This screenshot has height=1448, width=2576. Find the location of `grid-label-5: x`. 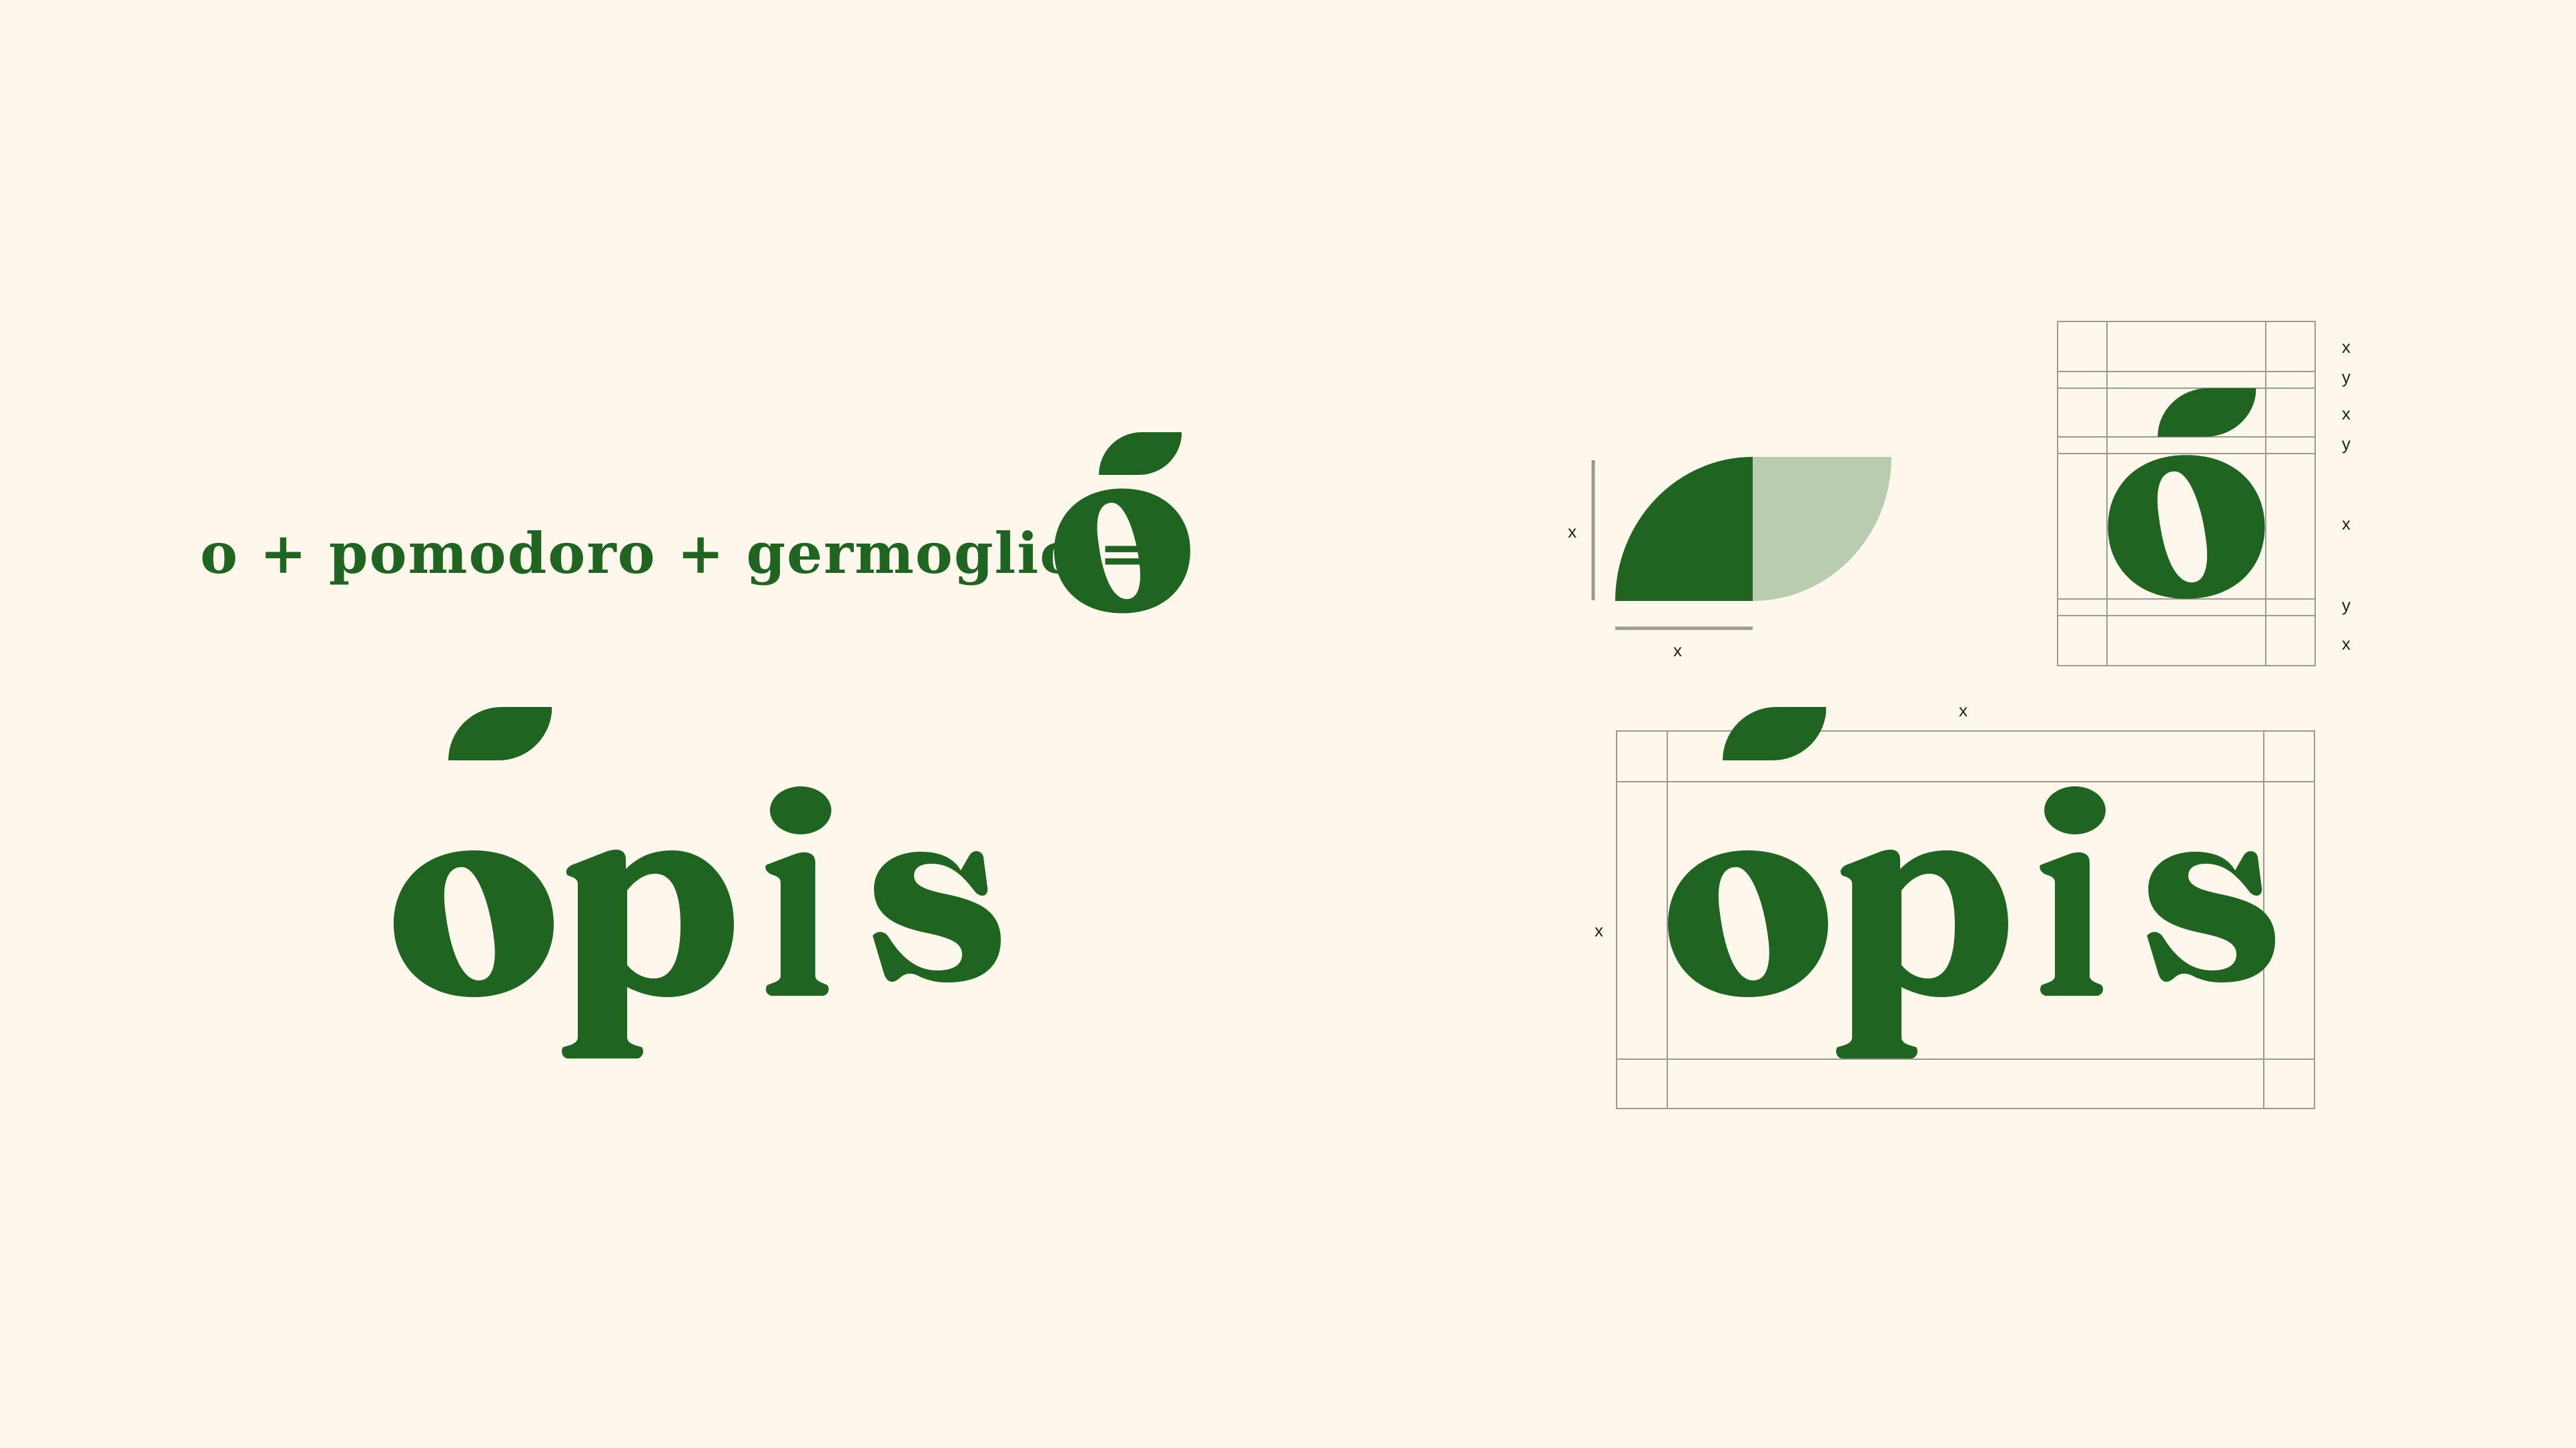

grid-label-5: x is located at coordinates (2346, 524).